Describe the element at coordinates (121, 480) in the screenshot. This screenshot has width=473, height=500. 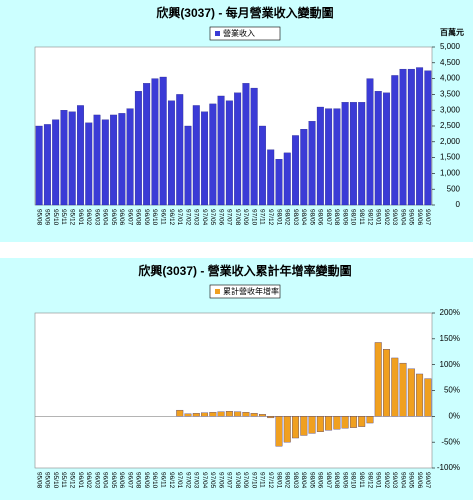
I see `x-tick-label: 96/06` at that location.